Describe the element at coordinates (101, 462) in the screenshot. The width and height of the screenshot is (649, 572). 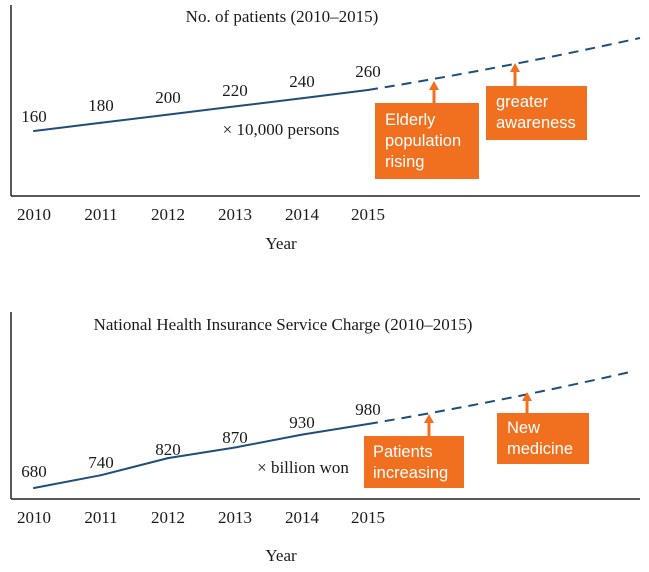
I see `insurance-value-label: 740` at that location.